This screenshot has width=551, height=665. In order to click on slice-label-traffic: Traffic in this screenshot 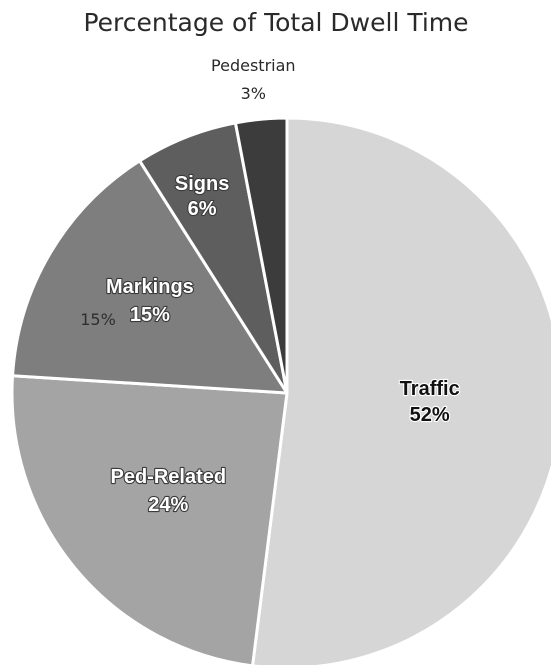, I will do `click(430, 389)`.